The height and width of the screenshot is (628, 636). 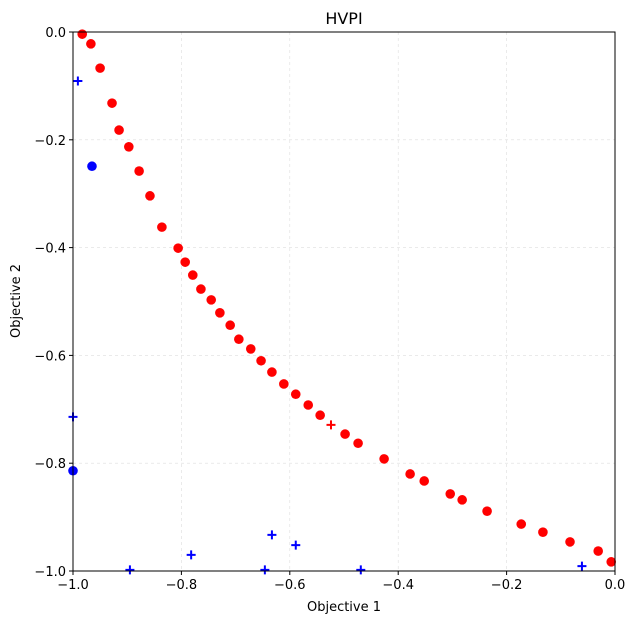 What do you see at coordinates (50, 356) in the screenshot?
I see `y-tick-label: −0.6` at bounding box center [50, 356].